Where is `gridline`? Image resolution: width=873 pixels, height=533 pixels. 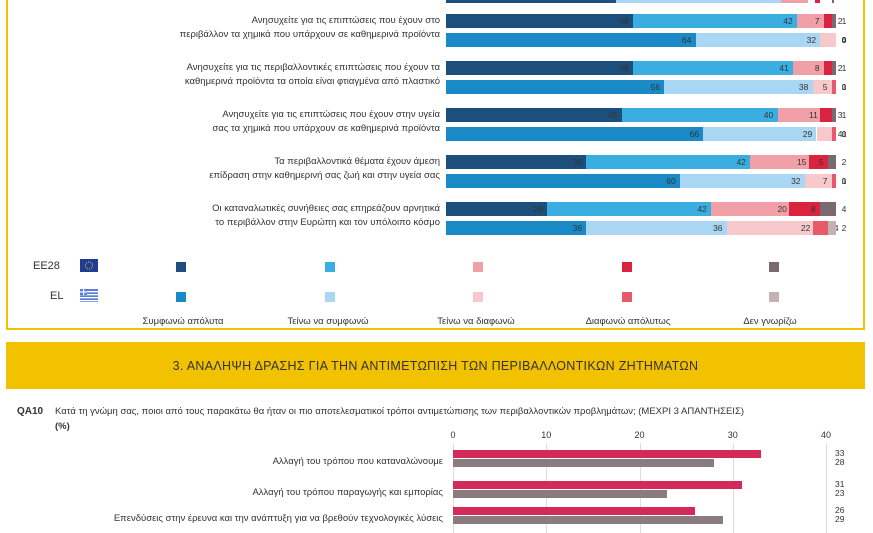 gridline is located at coordinates (826, 488).